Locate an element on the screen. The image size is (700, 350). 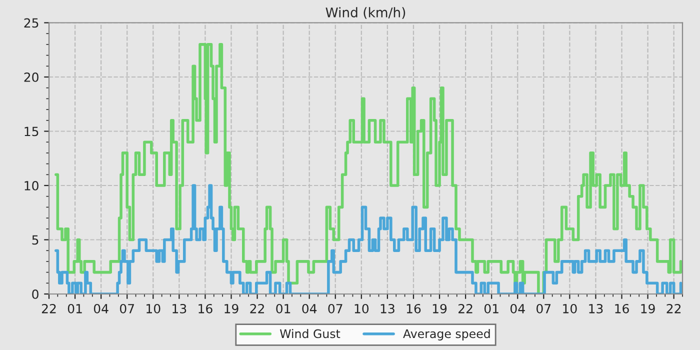
legend-label: Average speed is located at coordinates (446, 334).